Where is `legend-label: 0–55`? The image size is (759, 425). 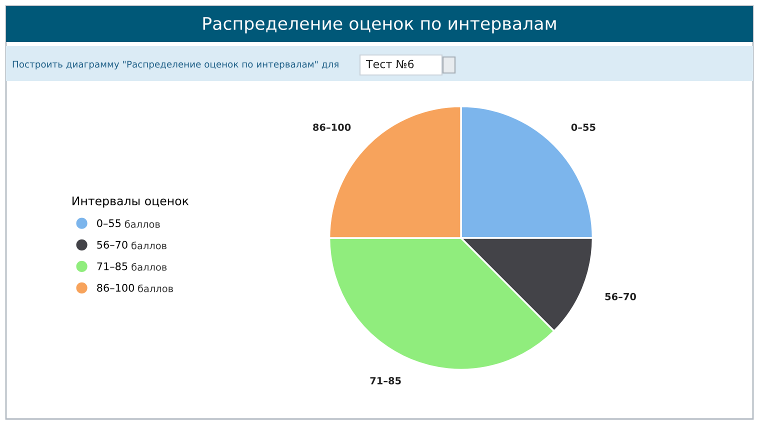 legend-label: 0–55 is located at coordinates (109, 223).